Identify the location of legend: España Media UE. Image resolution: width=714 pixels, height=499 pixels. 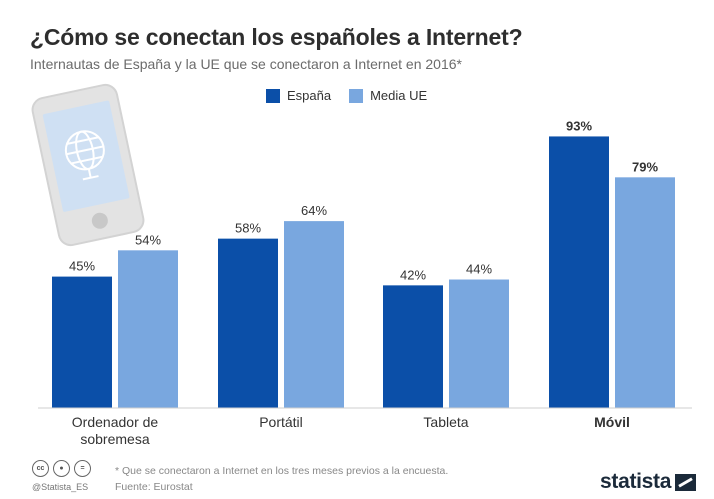
(346, 95).